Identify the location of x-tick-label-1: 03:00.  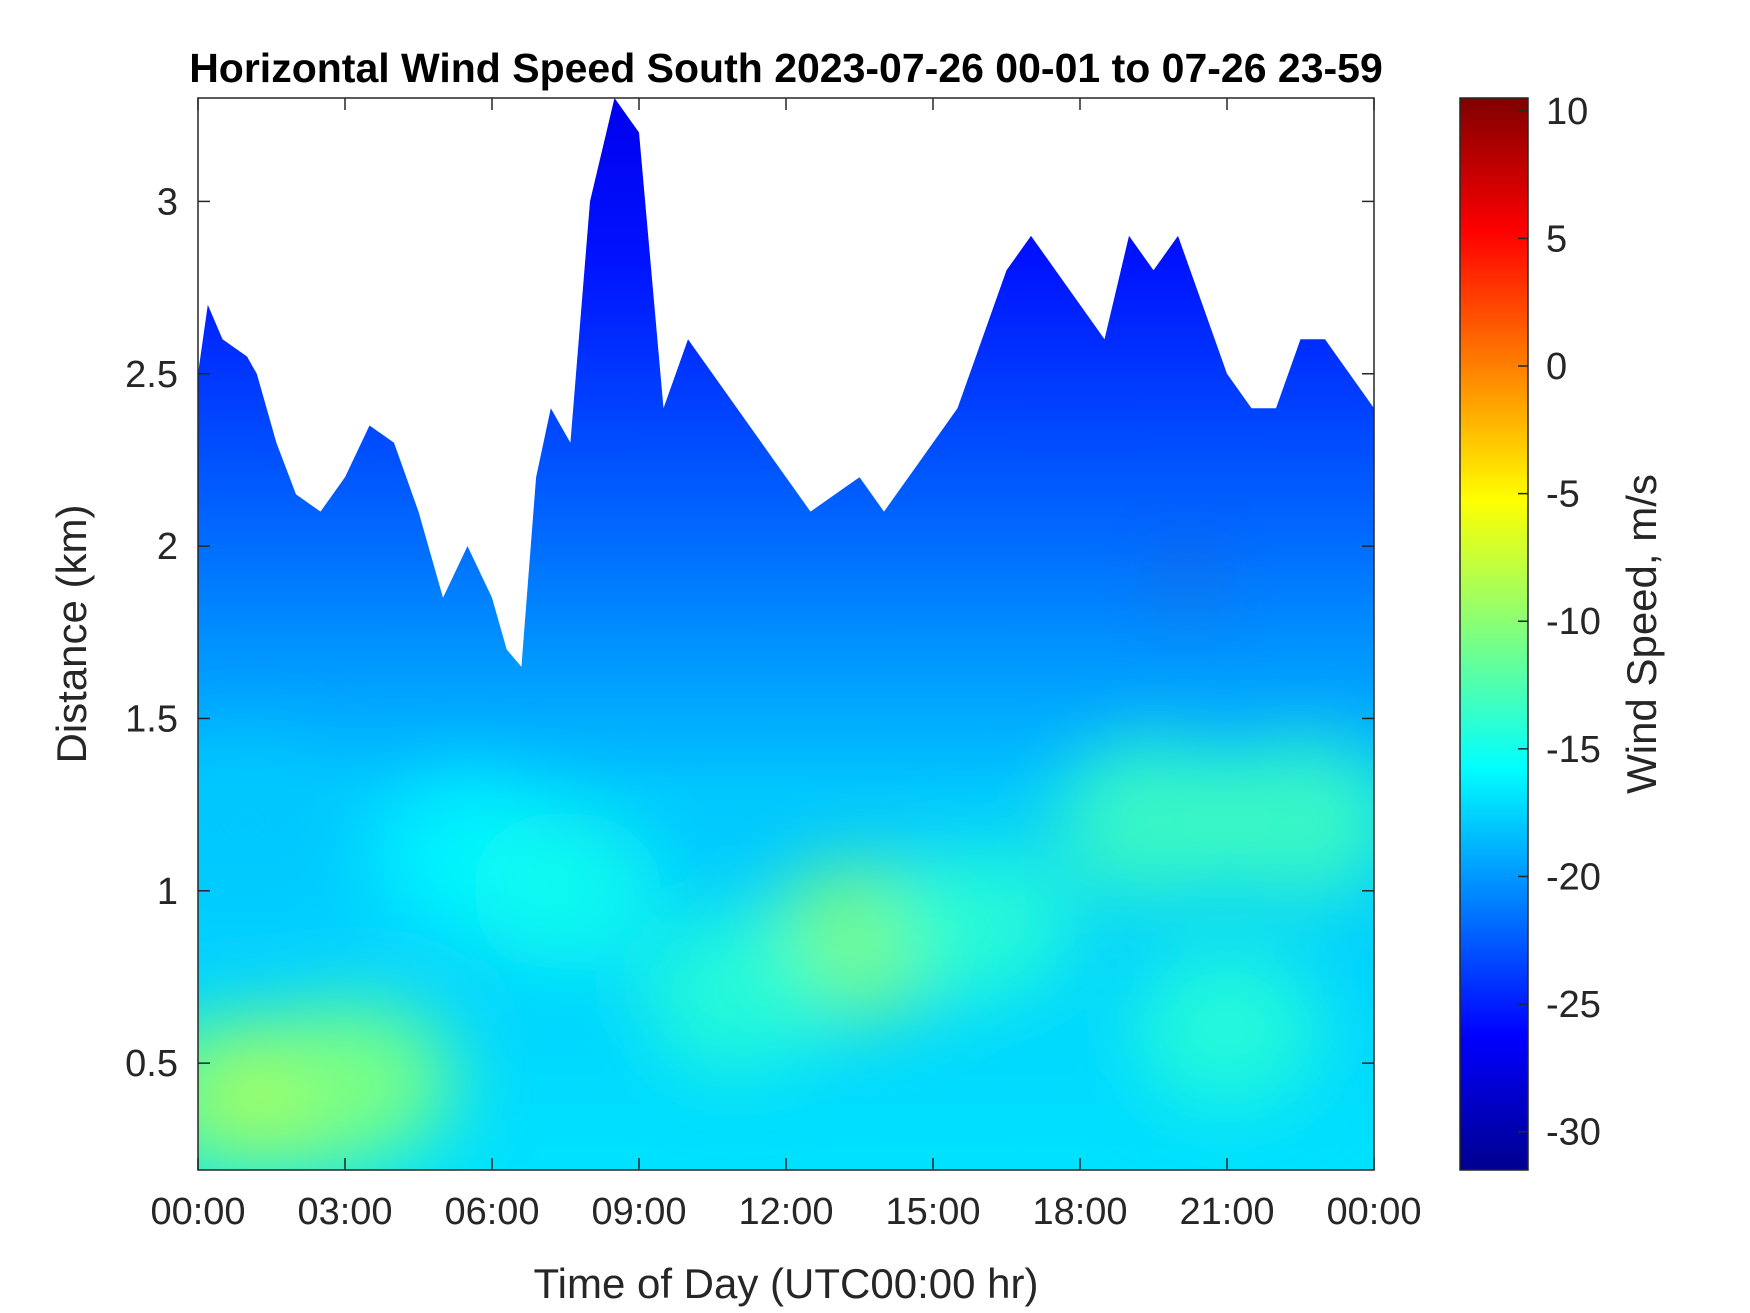
(344, 1212).